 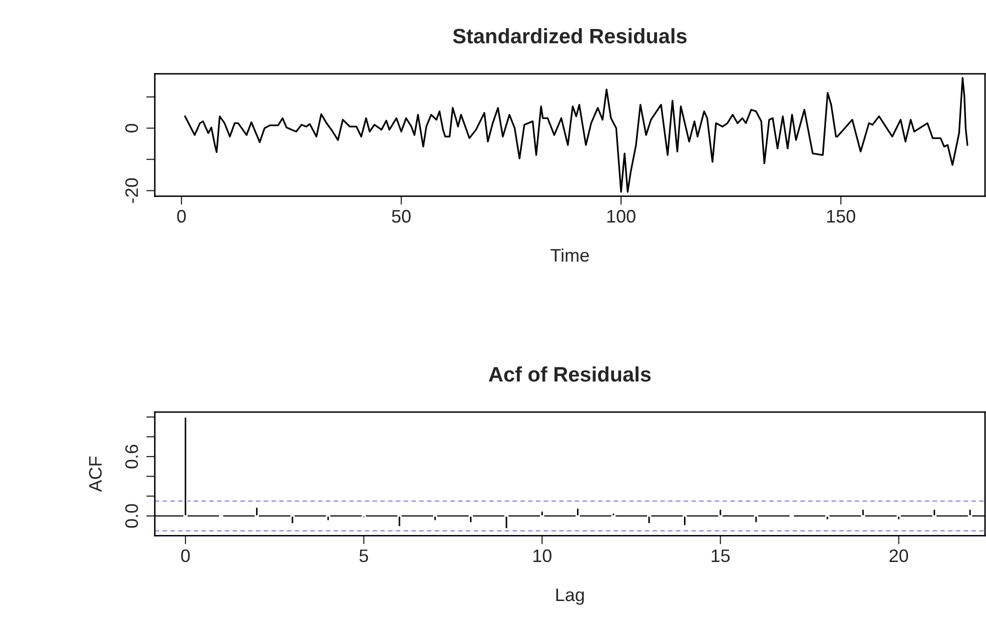 What do you see at coordinates (570, 596) in the screenshot?
I see `x-axis-title: Lag` at bounding box center [570, 596].